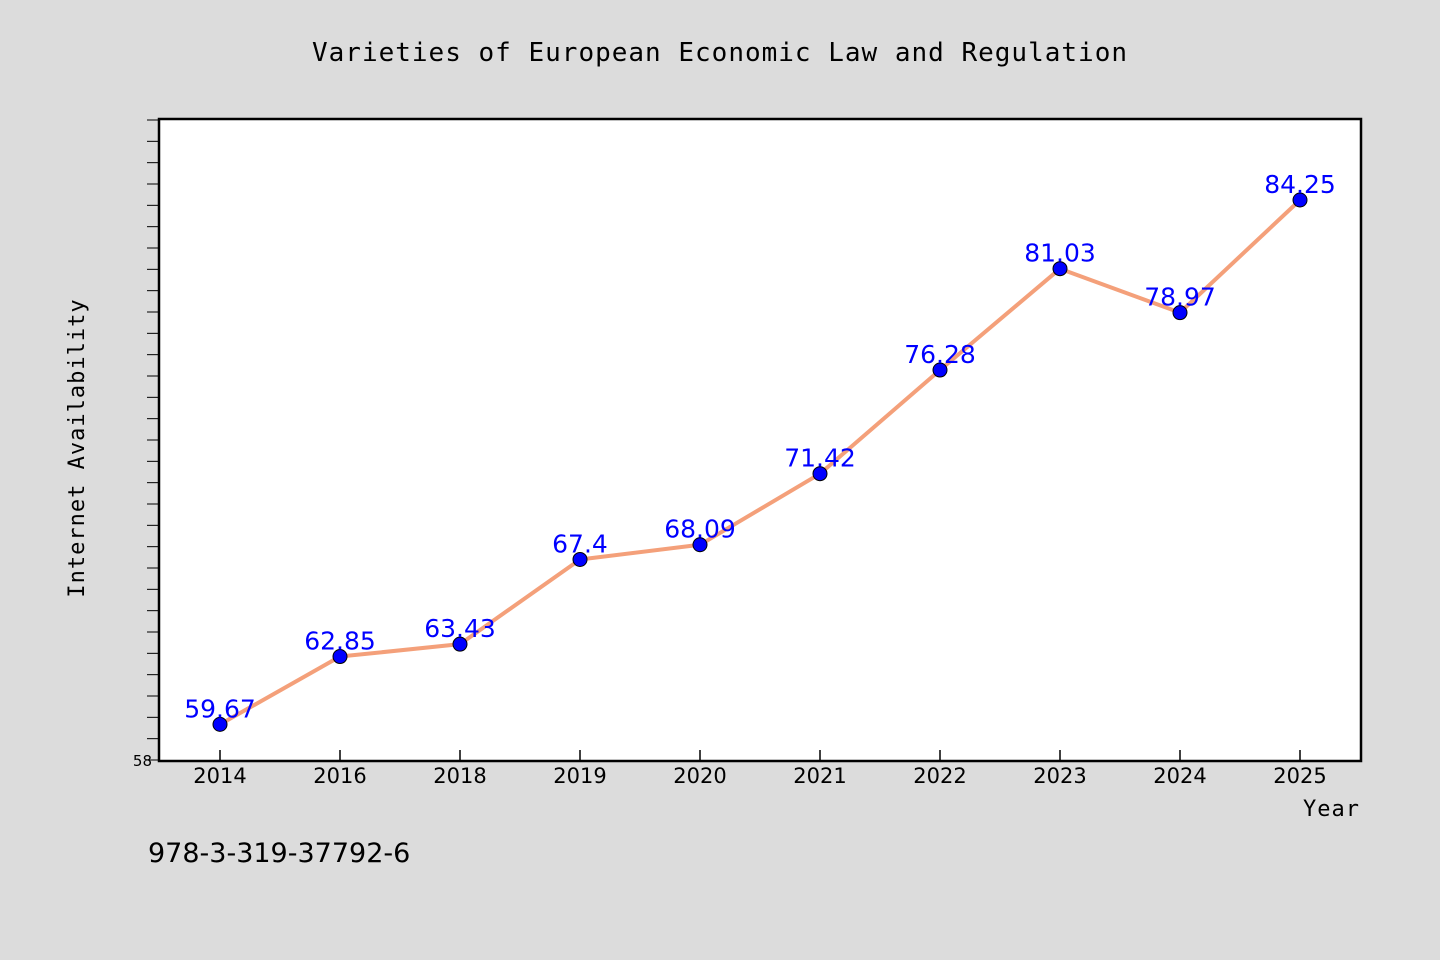 This screenshot has height=960, width=1440. What do you see at coordinates (820, 458) in the screenshot?
I see `data-label: 71.42` at bounding box center [820, 458].